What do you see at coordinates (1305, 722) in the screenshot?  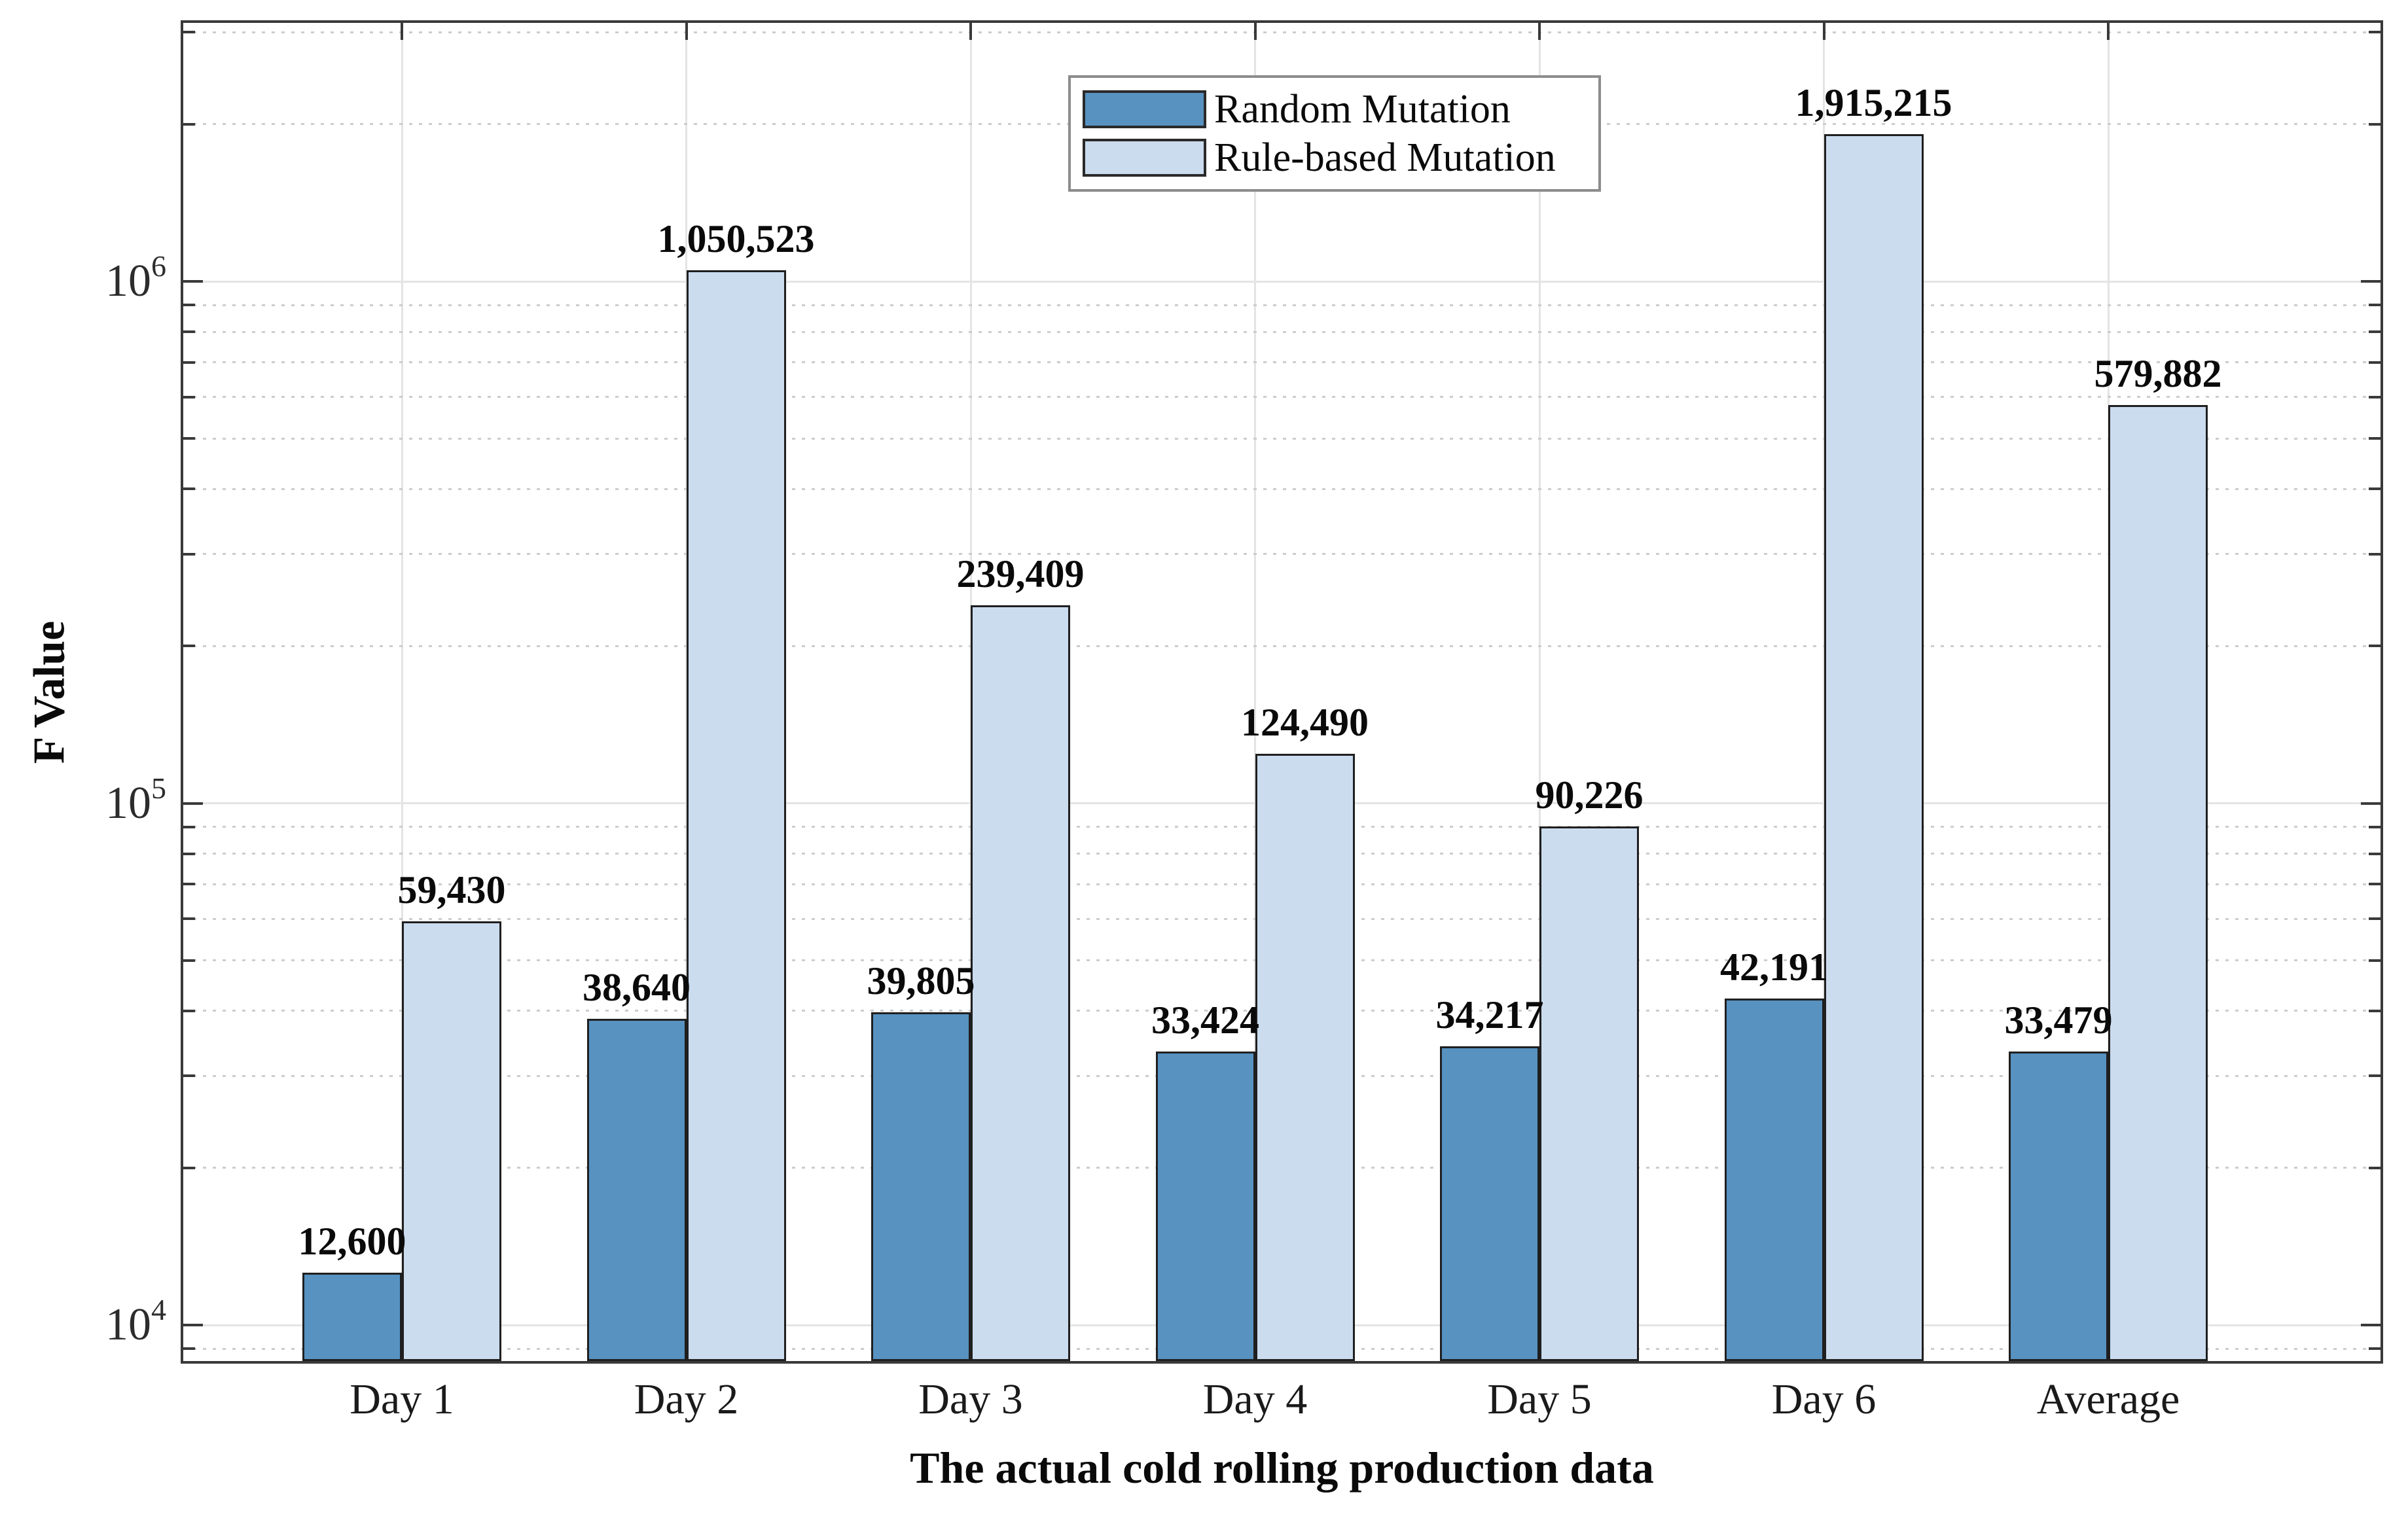 I see `bar-value-label: 124,490` at bounding box center [1305, 722].